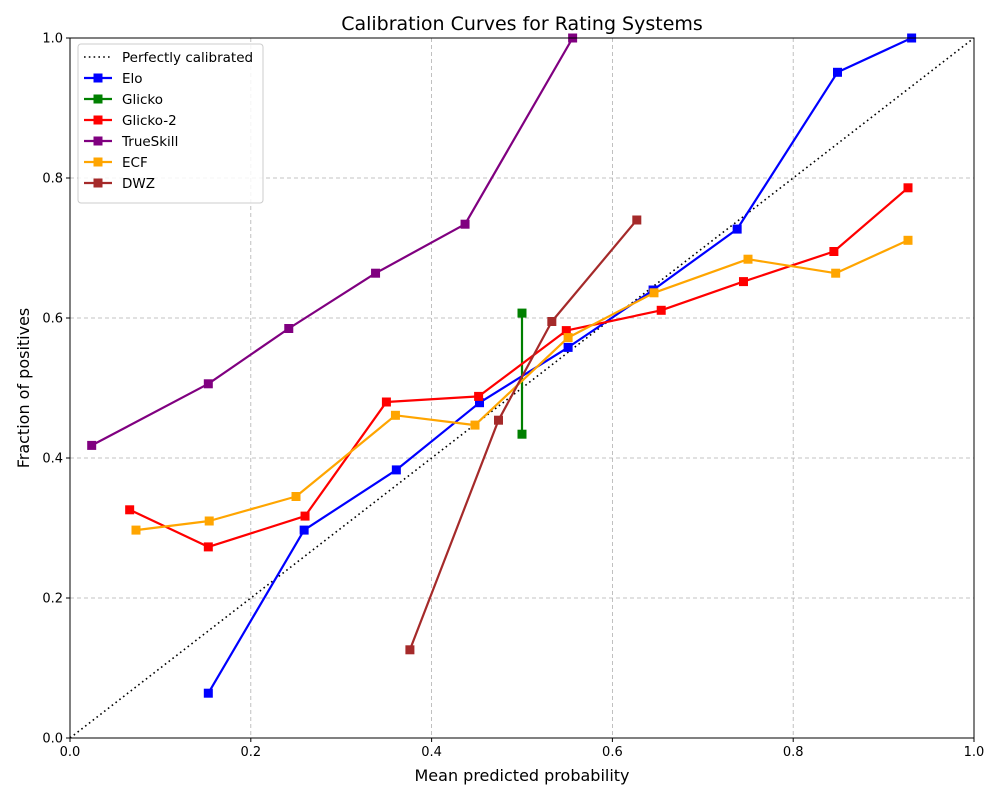 Image resolution: width=1000 pixels, height=800 pixels. I want to click on x-tick-label: 0.0, so click(70, 752).